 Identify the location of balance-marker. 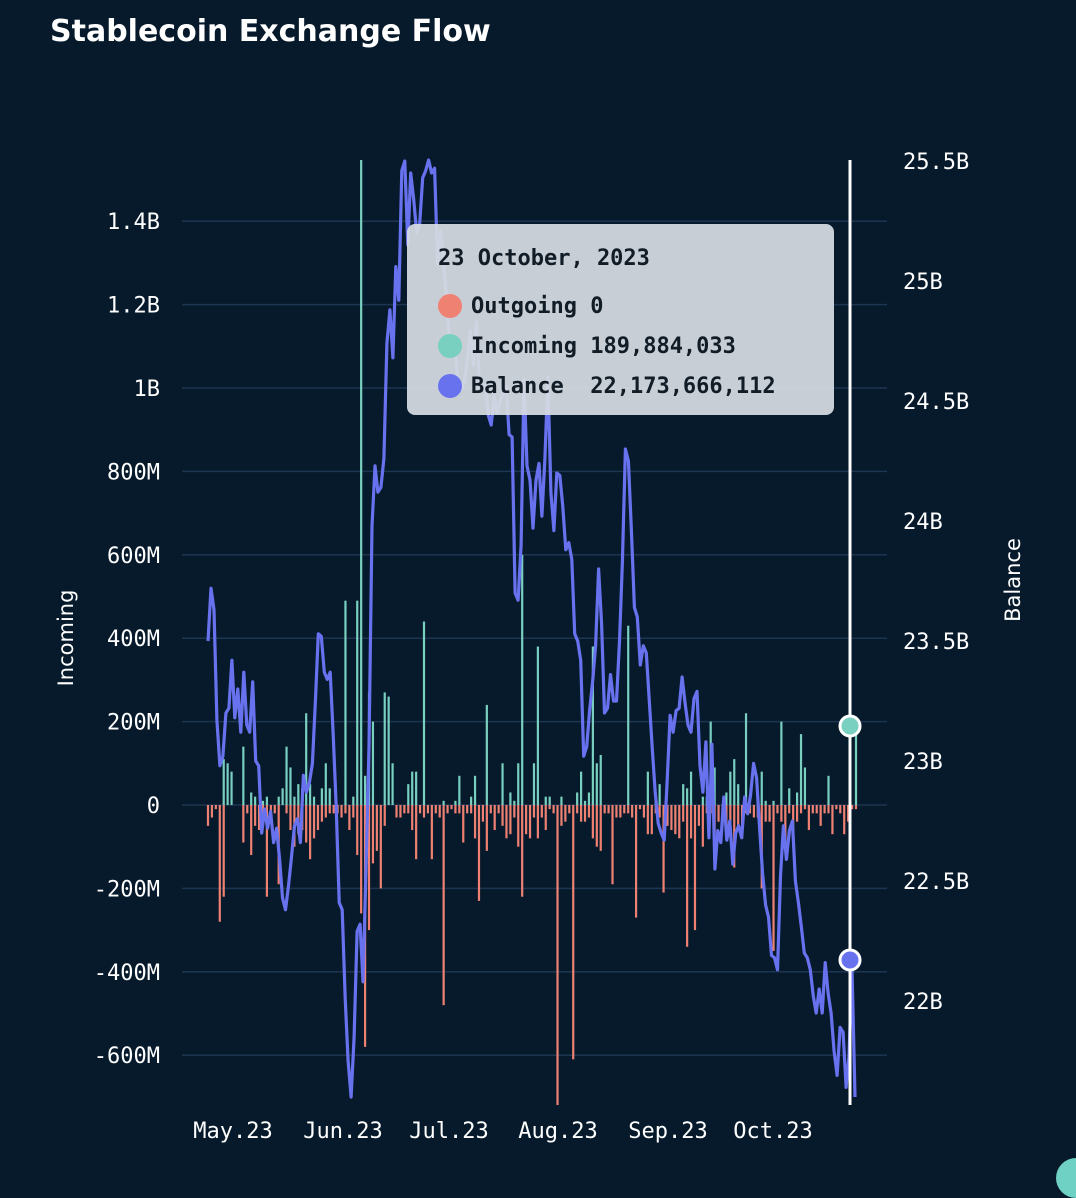
(850, 960).